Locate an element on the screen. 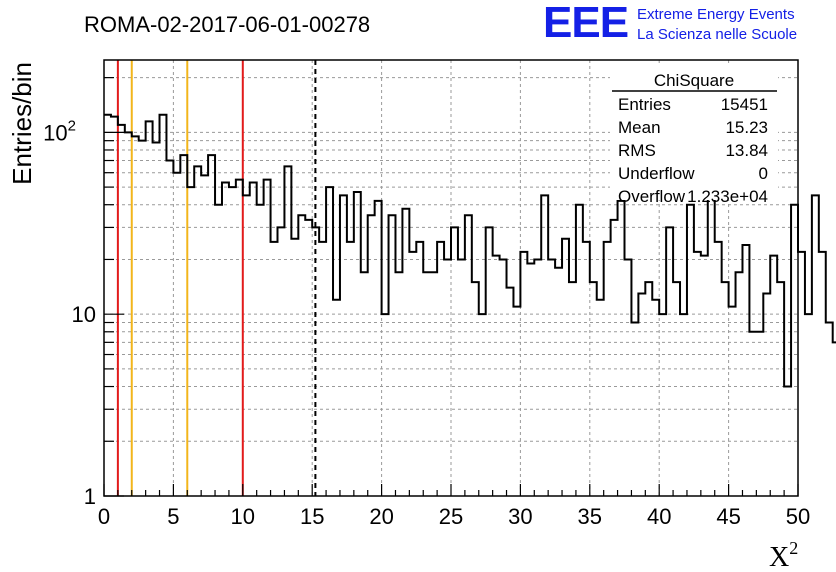 The width and height of the screenshot is (836, 572). logo-text: EEE is located at coordinates (585, 23).